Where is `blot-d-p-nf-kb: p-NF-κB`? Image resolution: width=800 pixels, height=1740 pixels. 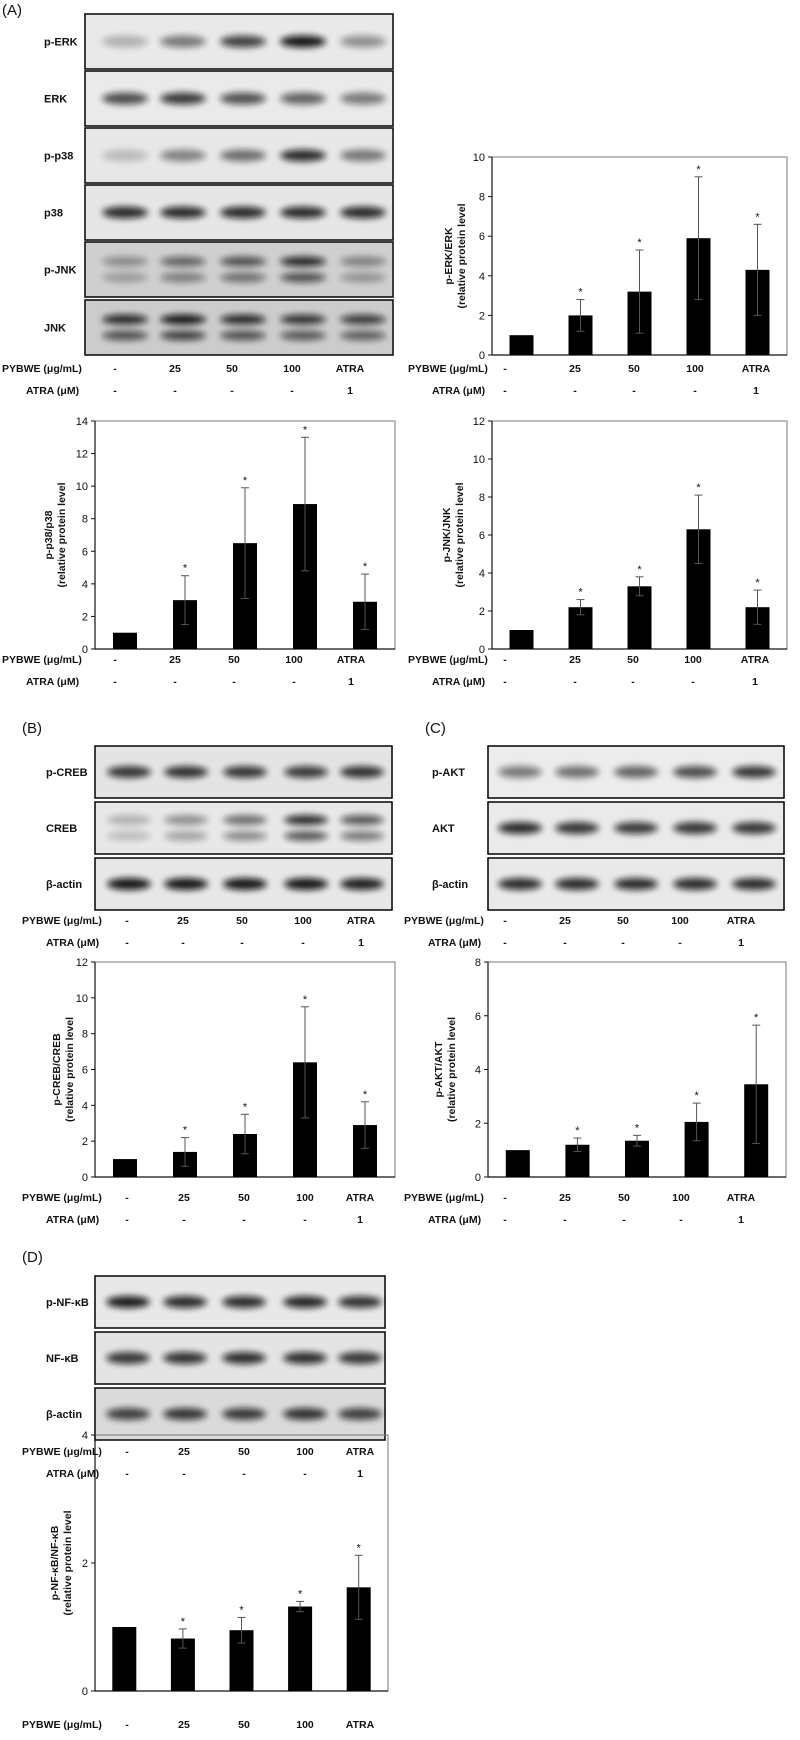 blot-d-p-nf-kb: p-NF-κB is located at coordinates (216, 1302).